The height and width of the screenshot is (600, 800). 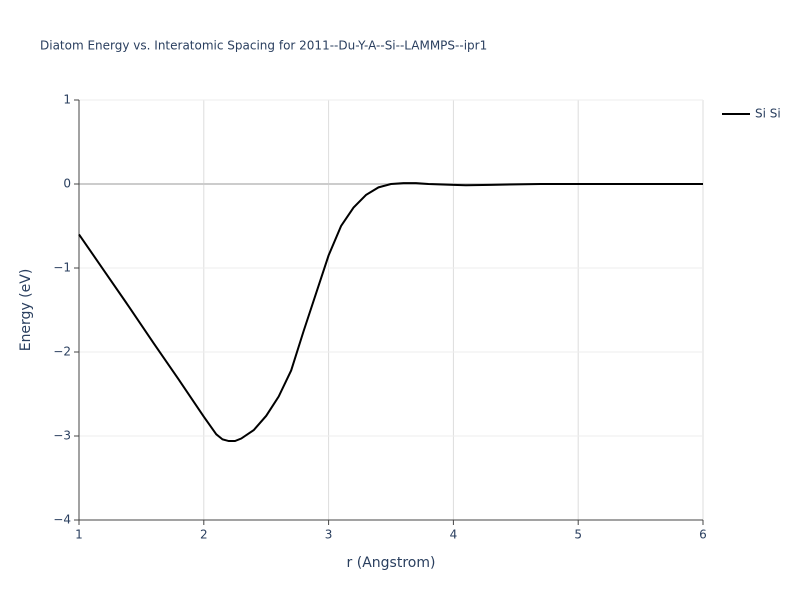 What do you see at coordinates (204, 535) in the screenshot?
I see `x-tick-label: 2` at bounding box center [204, 535].